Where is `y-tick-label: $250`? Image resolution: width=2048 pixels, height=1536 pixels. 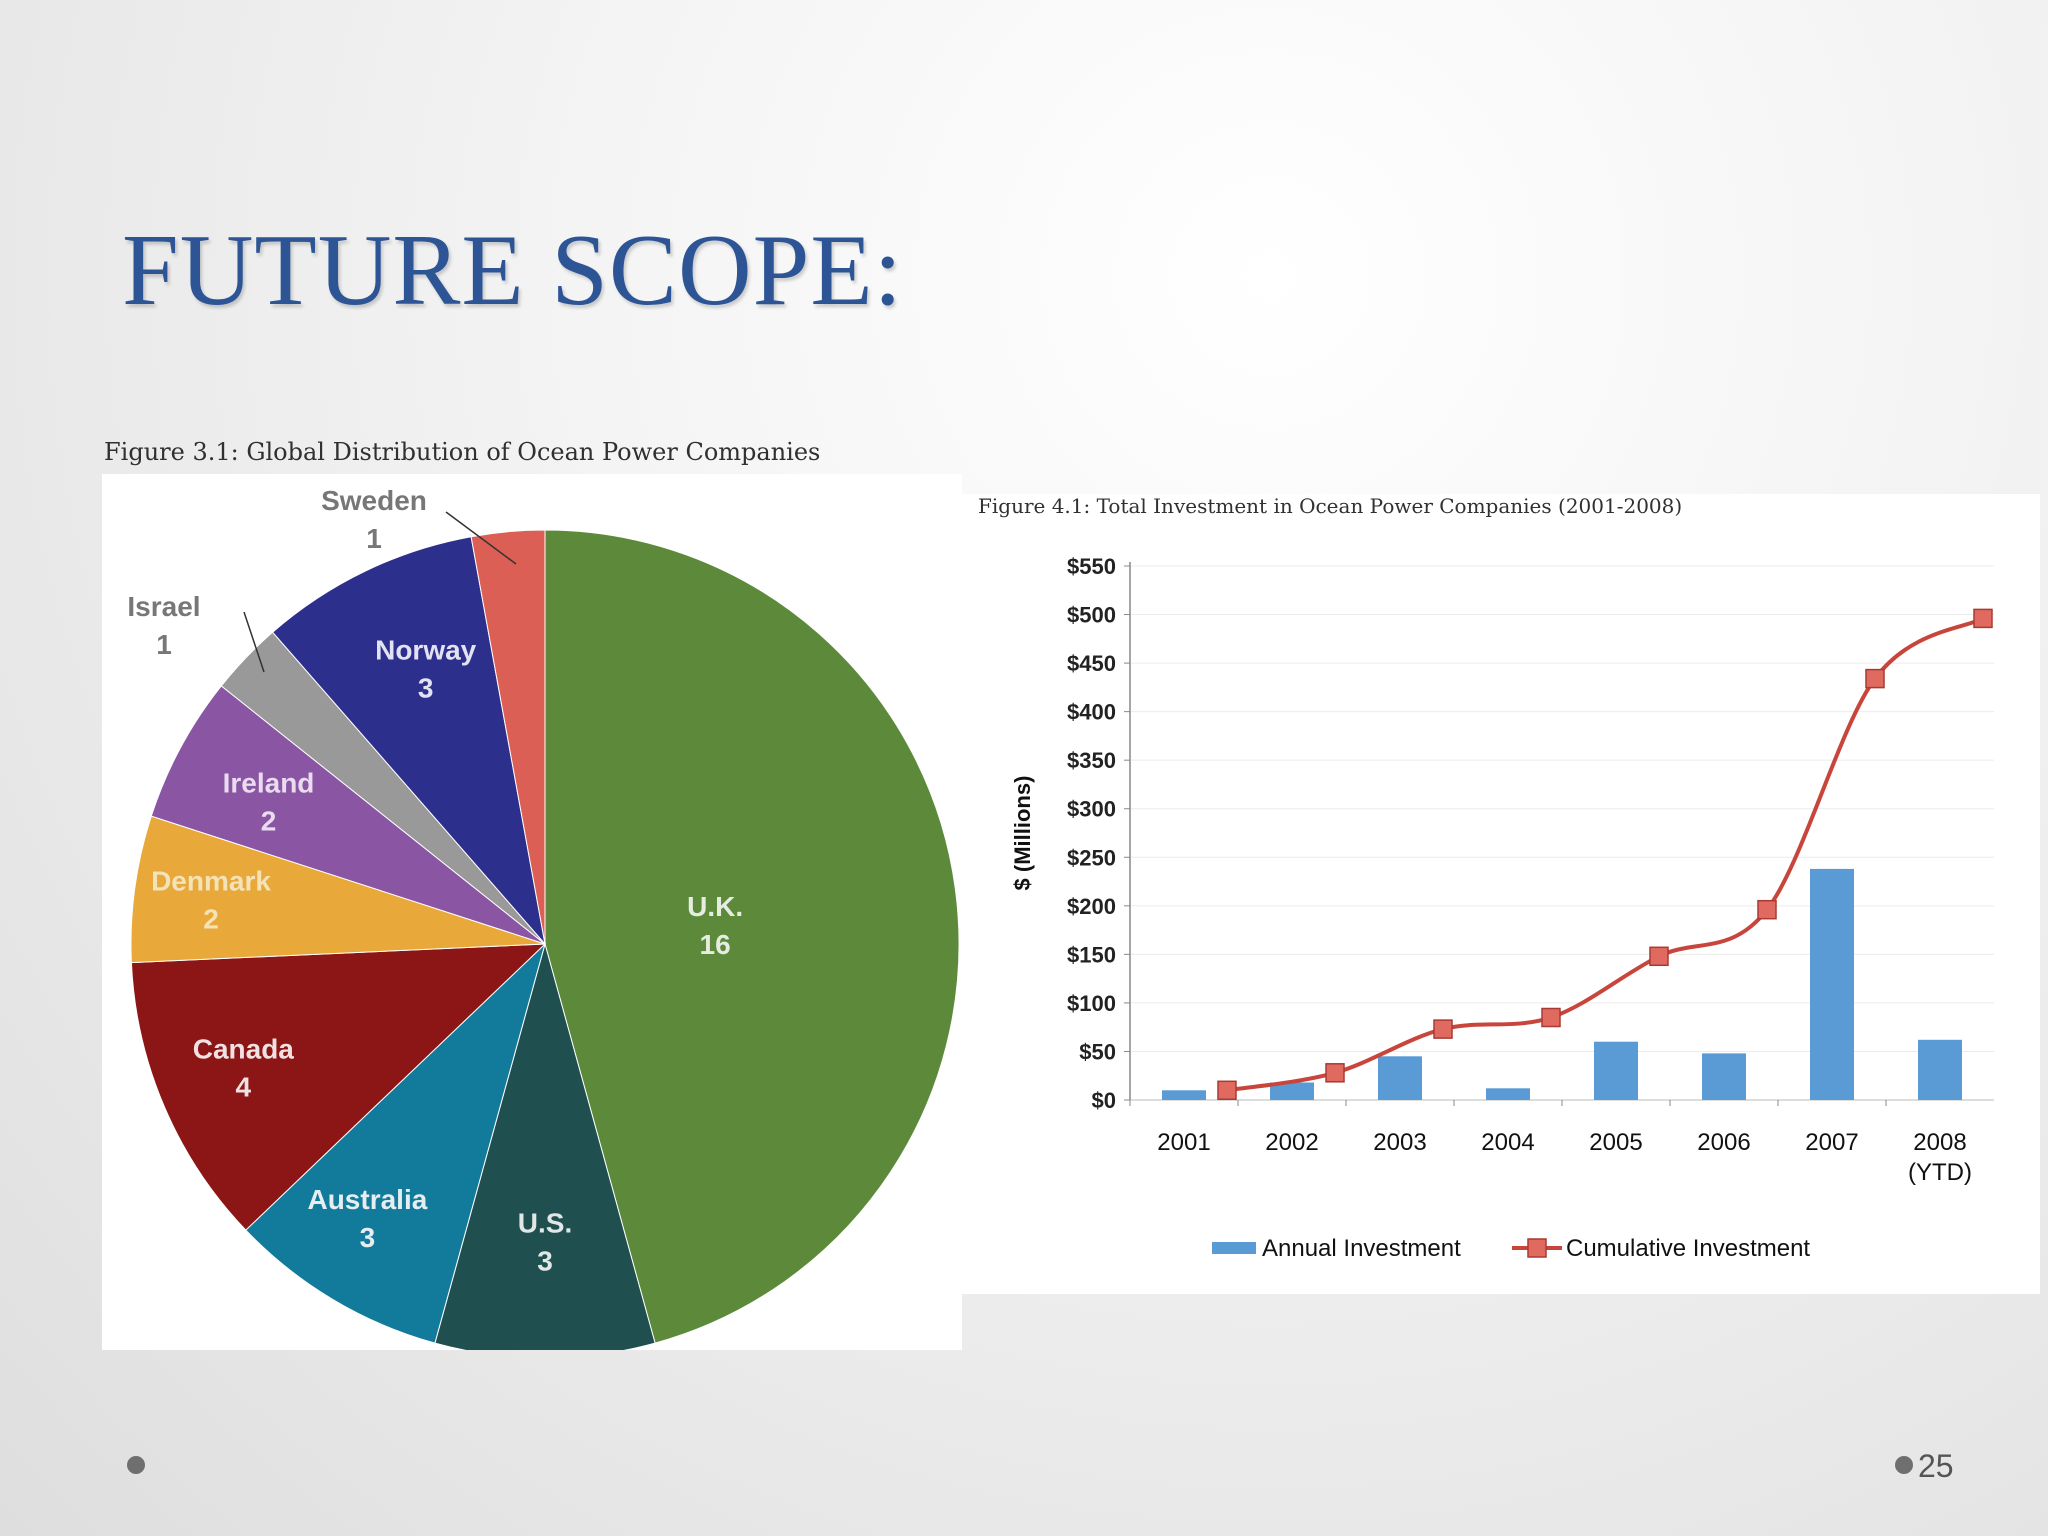
y-tick-label: $250 is located at coordinates (1091, 857).